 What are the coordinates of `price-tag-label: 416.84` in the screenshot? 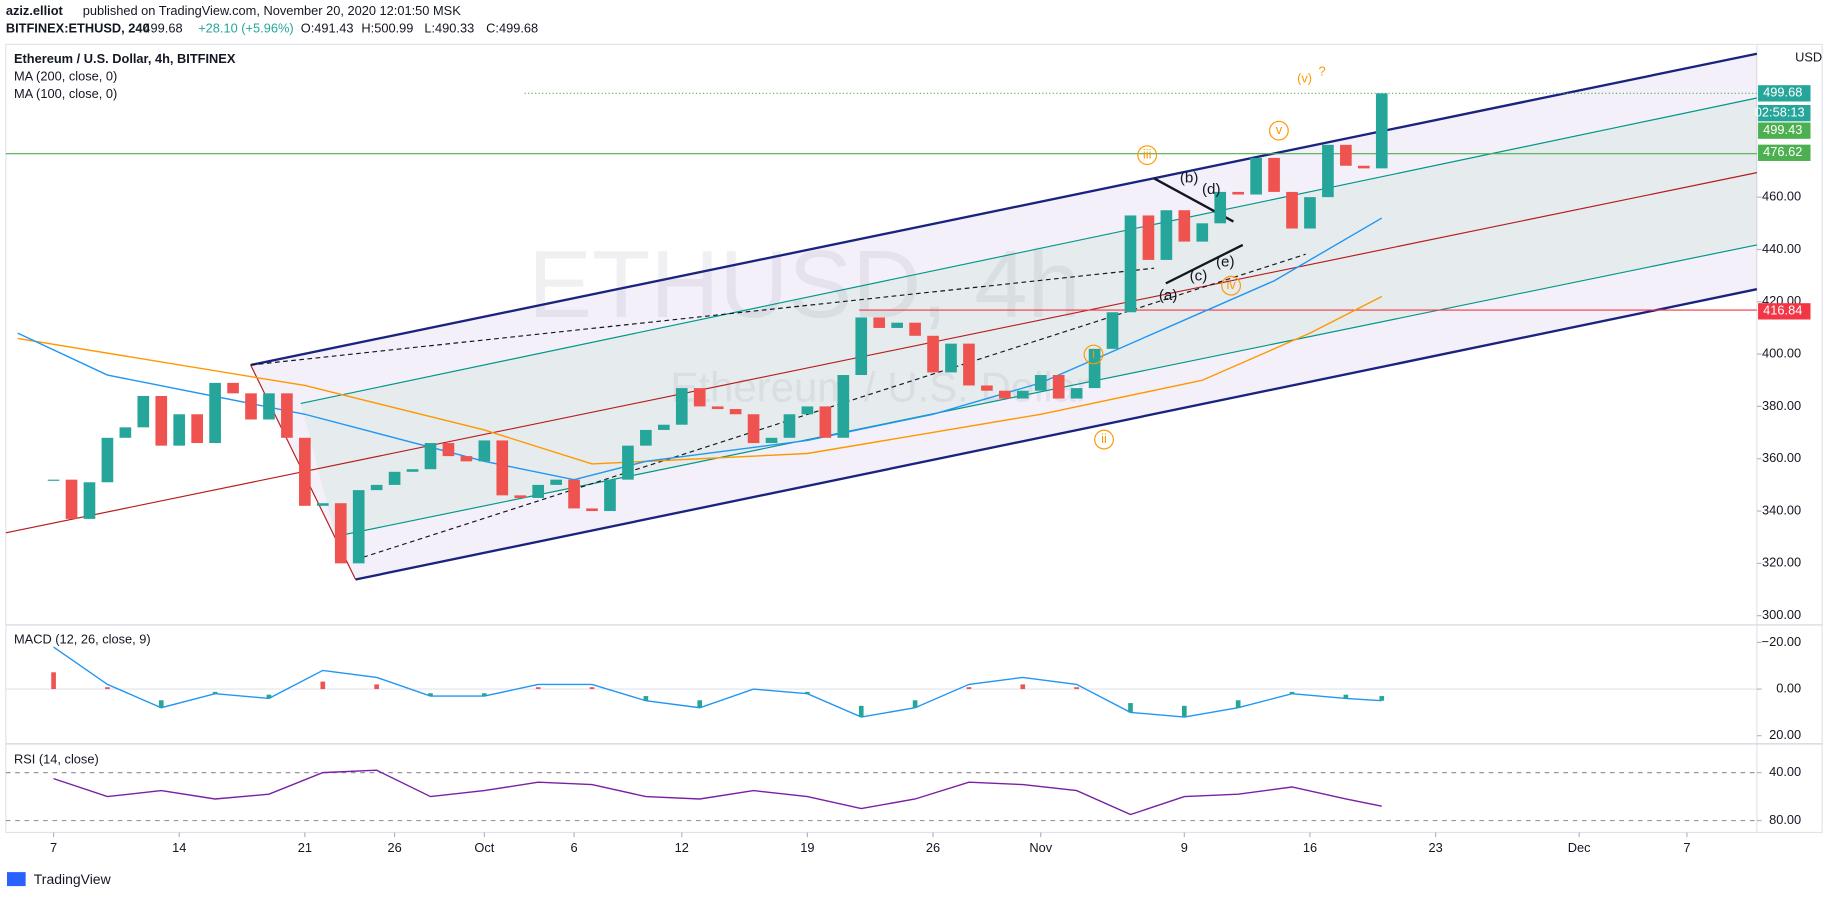 It's located at (1782, 310).